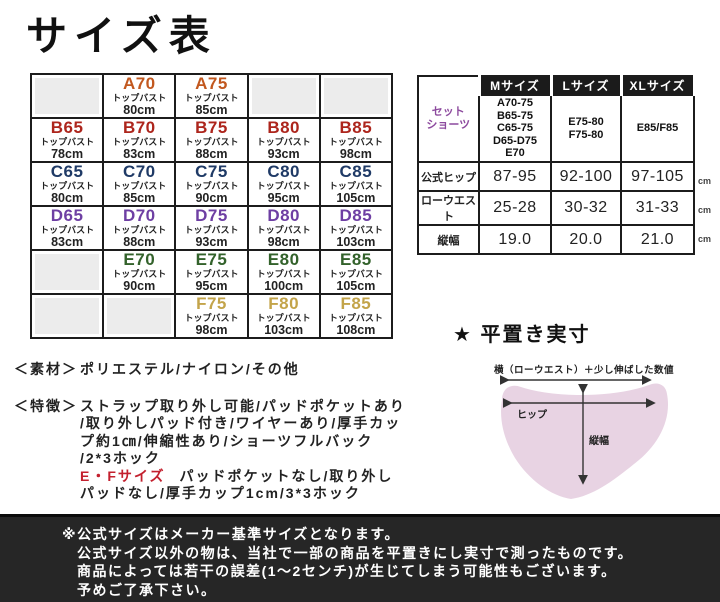  What do you see at coordinates (123, 475) in the screenshot?
I see `ef-size-label: E・Fサイズ` at bounding box center [123, 475].